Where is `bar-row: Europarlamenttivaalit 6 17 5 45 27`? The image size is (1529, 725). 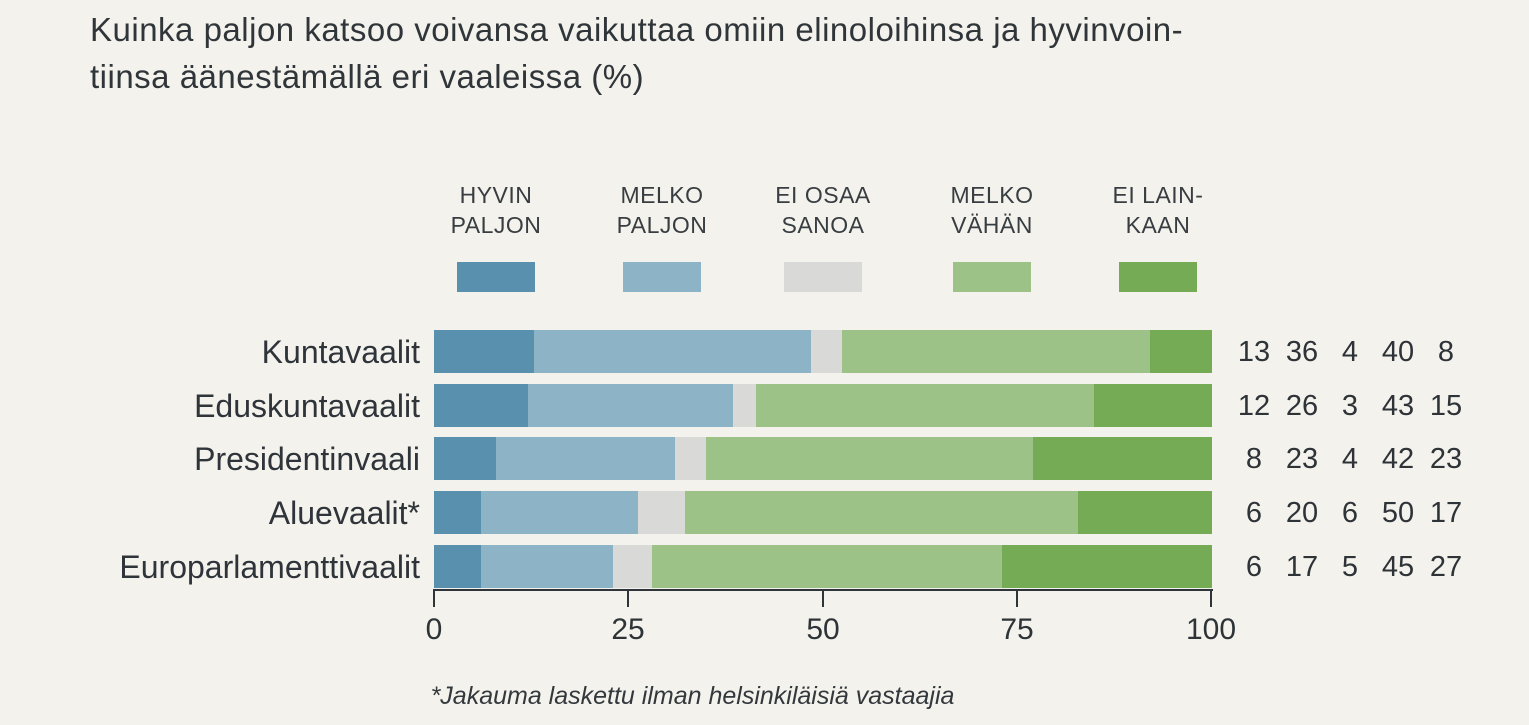 bar-row: Europarlamenttivaalit 6 17 5 45 27 is located at coordinates (764, 566).